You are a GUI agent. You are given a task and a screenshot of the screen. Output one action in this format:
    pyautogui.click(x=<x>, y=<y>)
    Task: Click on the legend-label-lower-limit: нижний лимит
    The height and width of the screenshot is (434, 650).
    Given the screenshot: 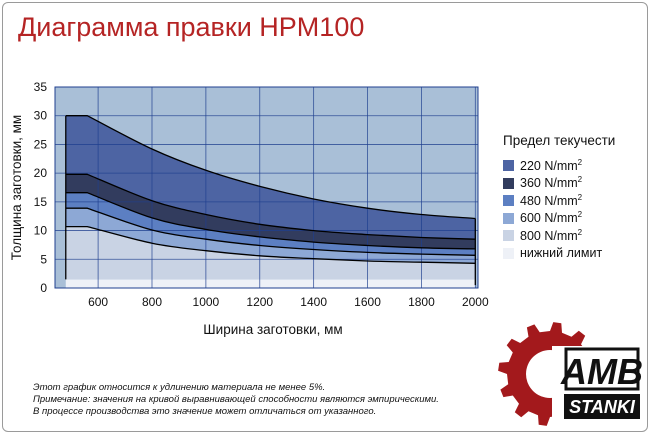 What is the action you would take?
    pyautogui.click(x=561, y=253)
    